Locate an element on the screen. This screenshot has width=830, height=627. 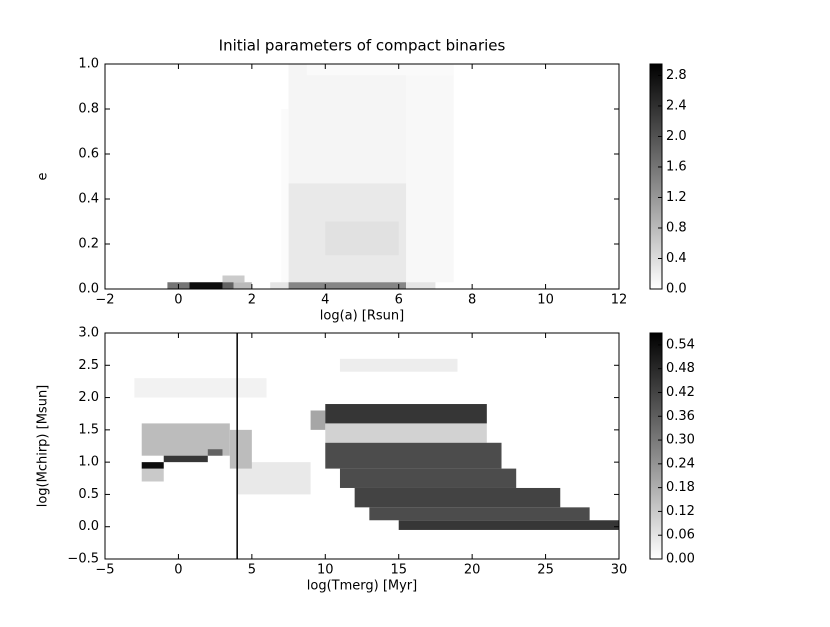
colorbar-tick-label: 0.18 is located at coordinates (680, 487).